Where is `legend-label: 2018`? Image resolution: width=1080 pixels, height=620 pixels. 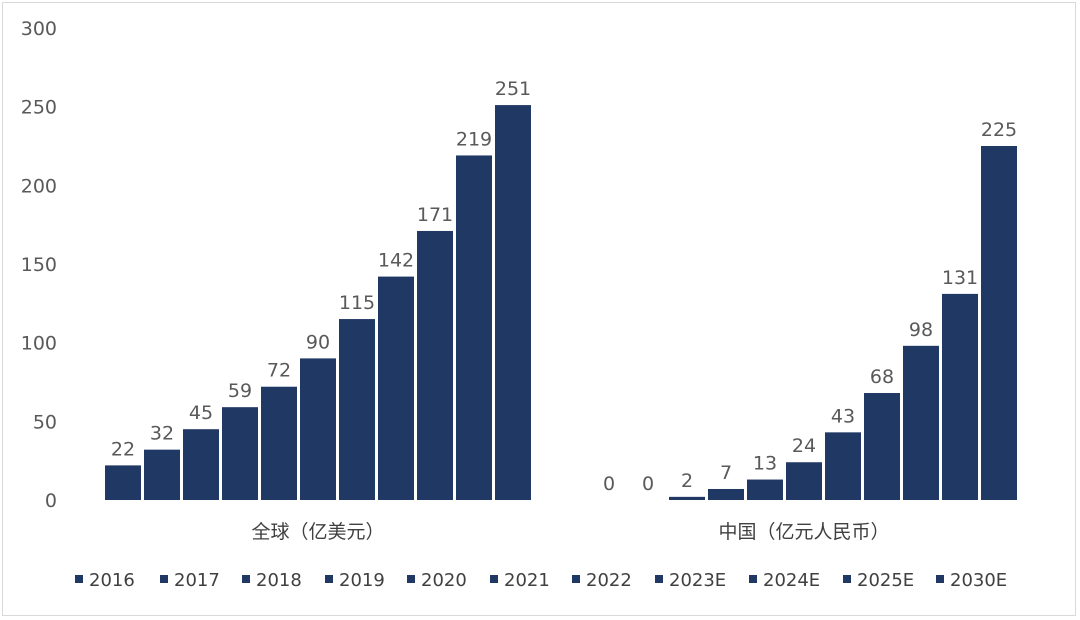
legend-label: 2018 is located at coordinates (279, 580).